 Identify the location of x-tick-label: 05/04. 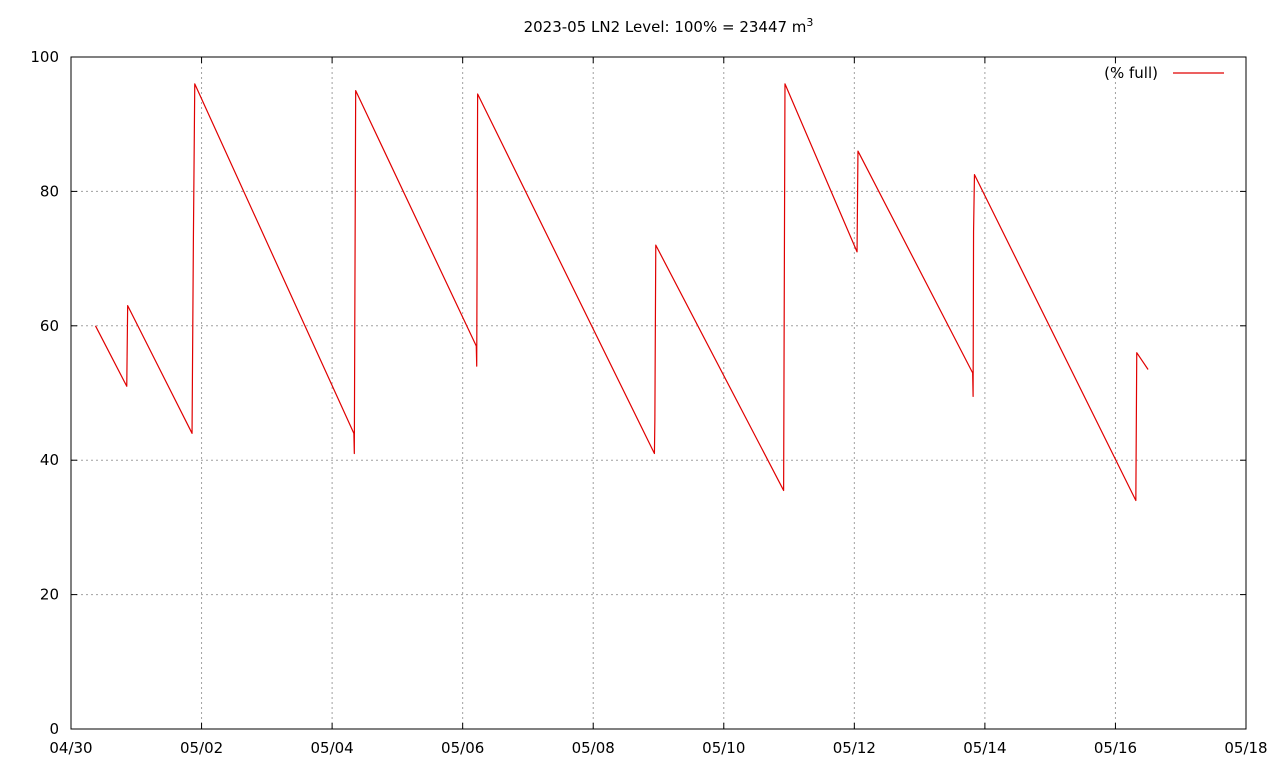
(331, 748).